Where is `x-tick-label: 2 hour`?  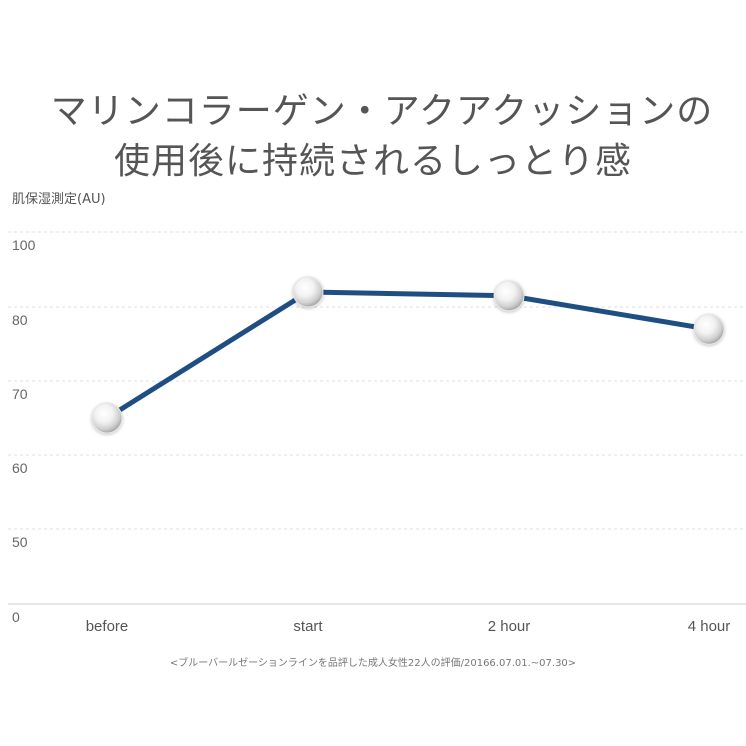
x-tick-label: 2 hour is located at coordinates (509, 626).